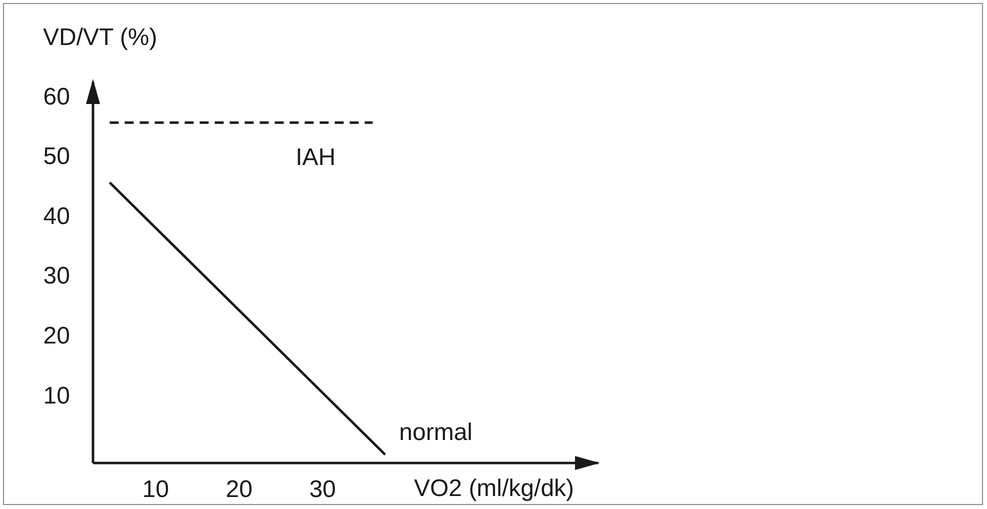 The width and height of the screenshot is (987, 509). I want to click on y-tick-label: 40, so click(56, 216).